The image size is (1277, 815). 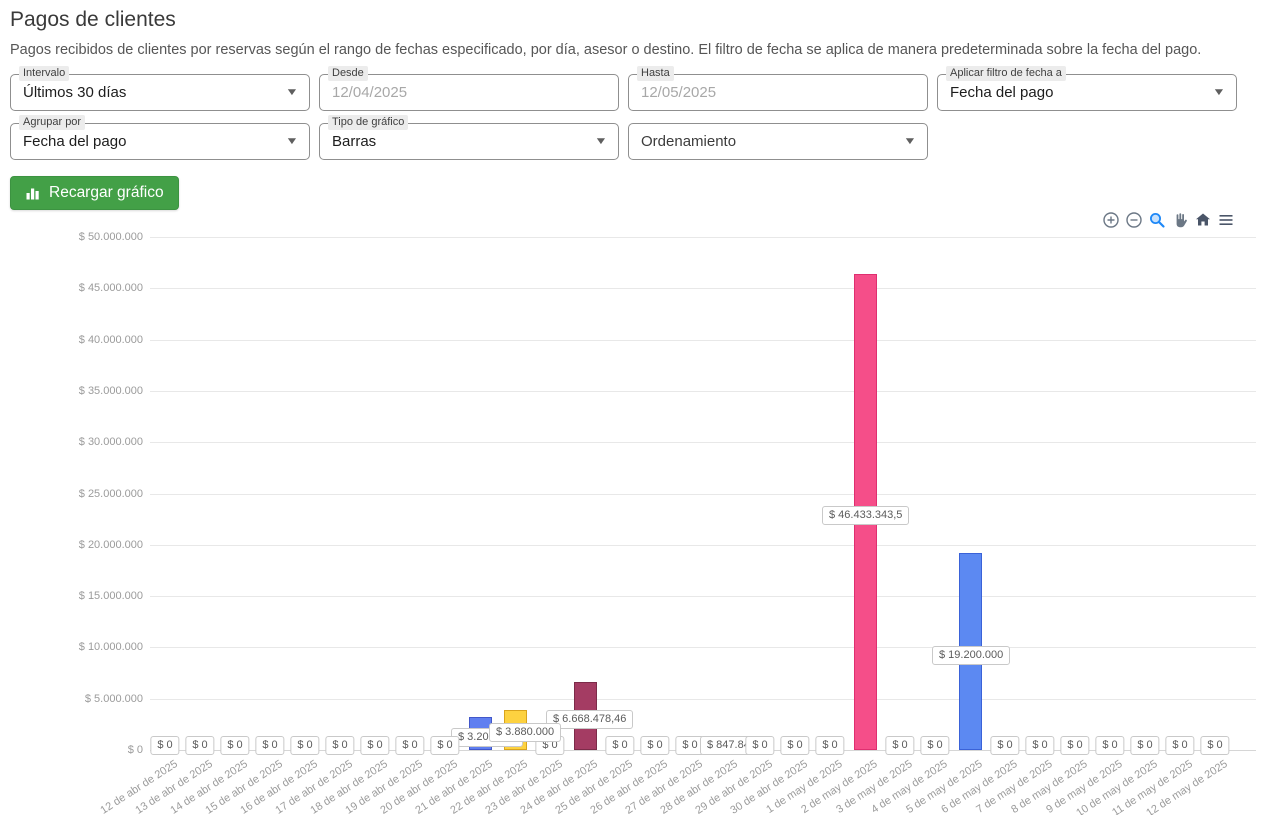 What do you see at coordinates (52, 122) in the screenshot?
I see `agrupar-por-label: Agrupar por` at bounding box center [52, 122].